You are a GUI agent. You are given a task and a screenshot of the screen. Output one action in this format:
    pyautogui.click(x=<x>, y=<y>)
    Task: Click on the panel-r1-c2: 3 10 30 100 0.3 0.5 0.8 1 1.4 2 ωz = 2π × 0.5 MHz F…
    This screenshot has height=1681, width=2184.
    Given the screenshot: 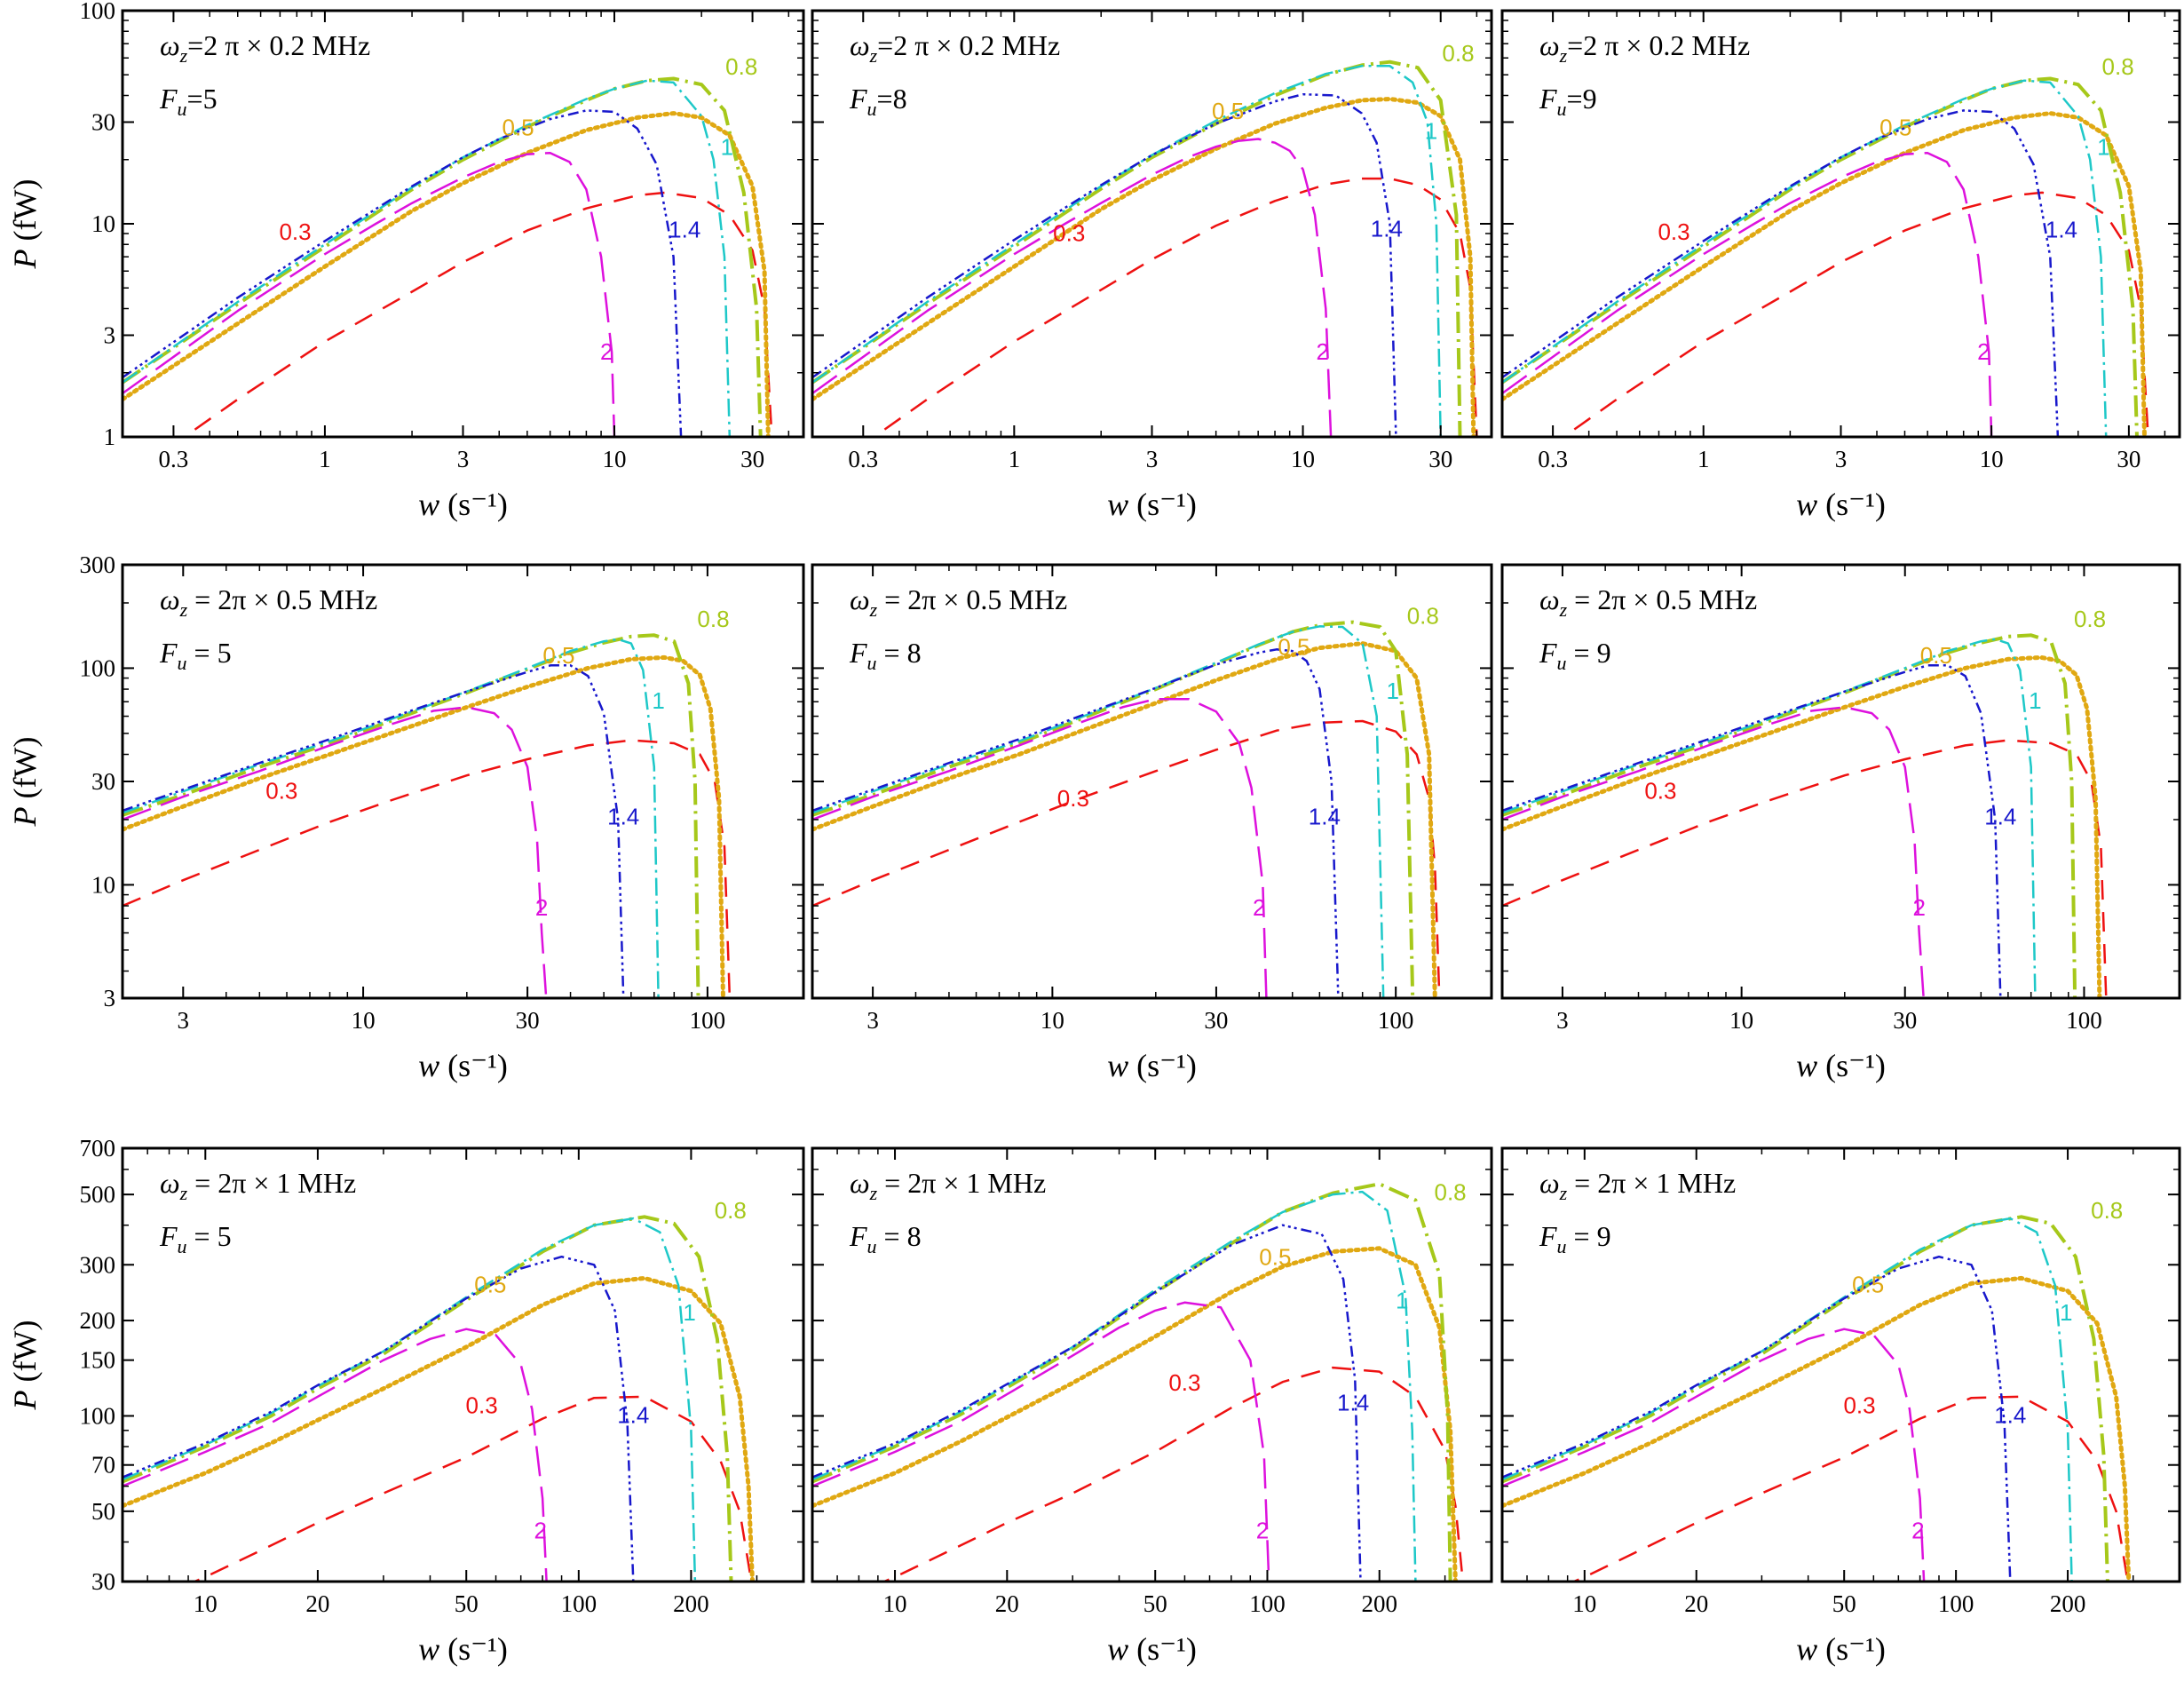 What is the action you would take?
    pyautogui.click(x=1840, y=823)
    